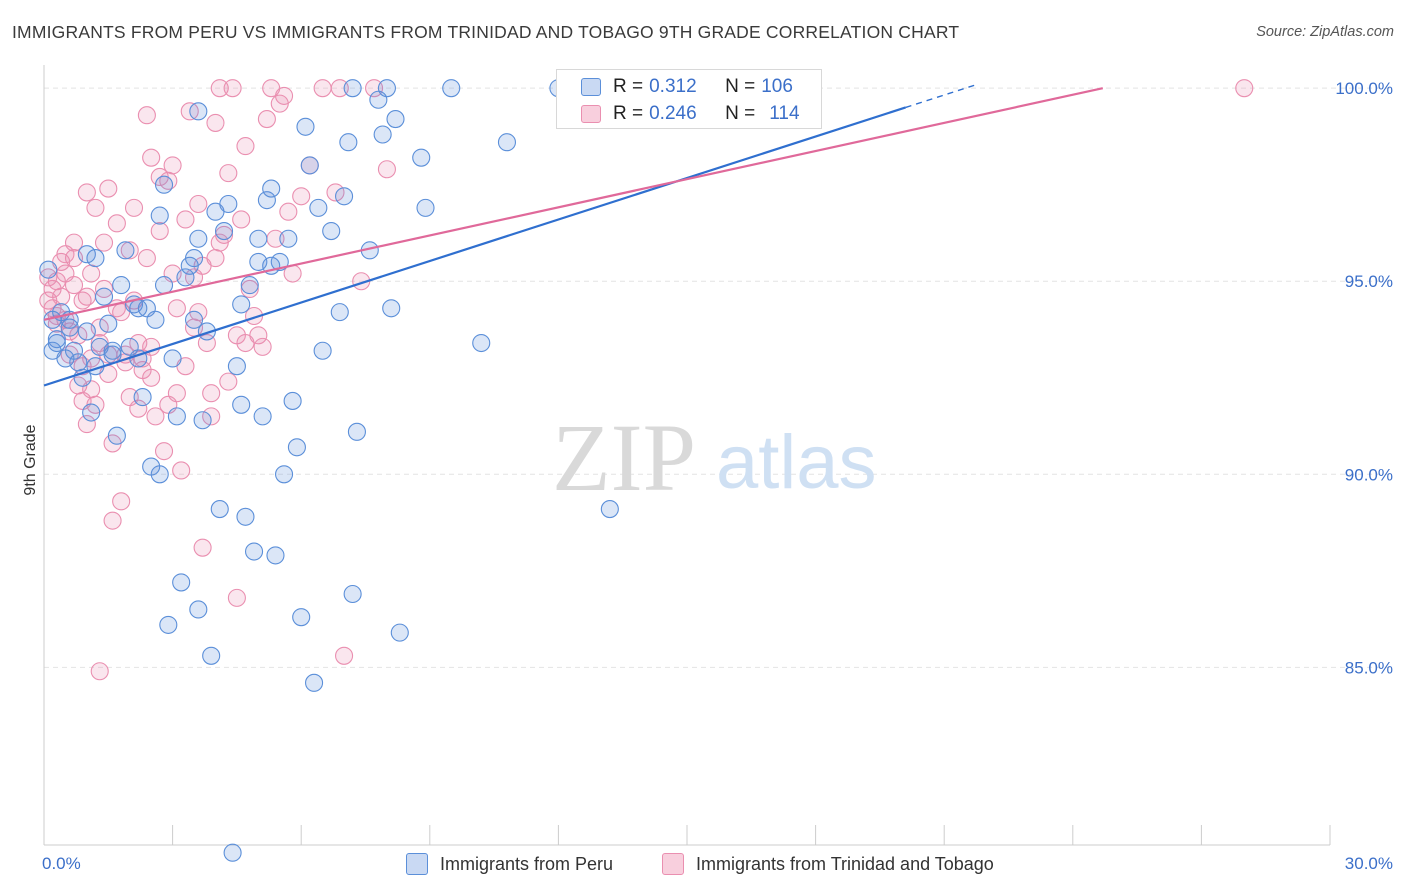 This screenshot has width=1406, height=892. Describe the element at coordinates (1325, 32) in the screenshot. I see `source-credit: Source: ZipAtlas.com` at that location.